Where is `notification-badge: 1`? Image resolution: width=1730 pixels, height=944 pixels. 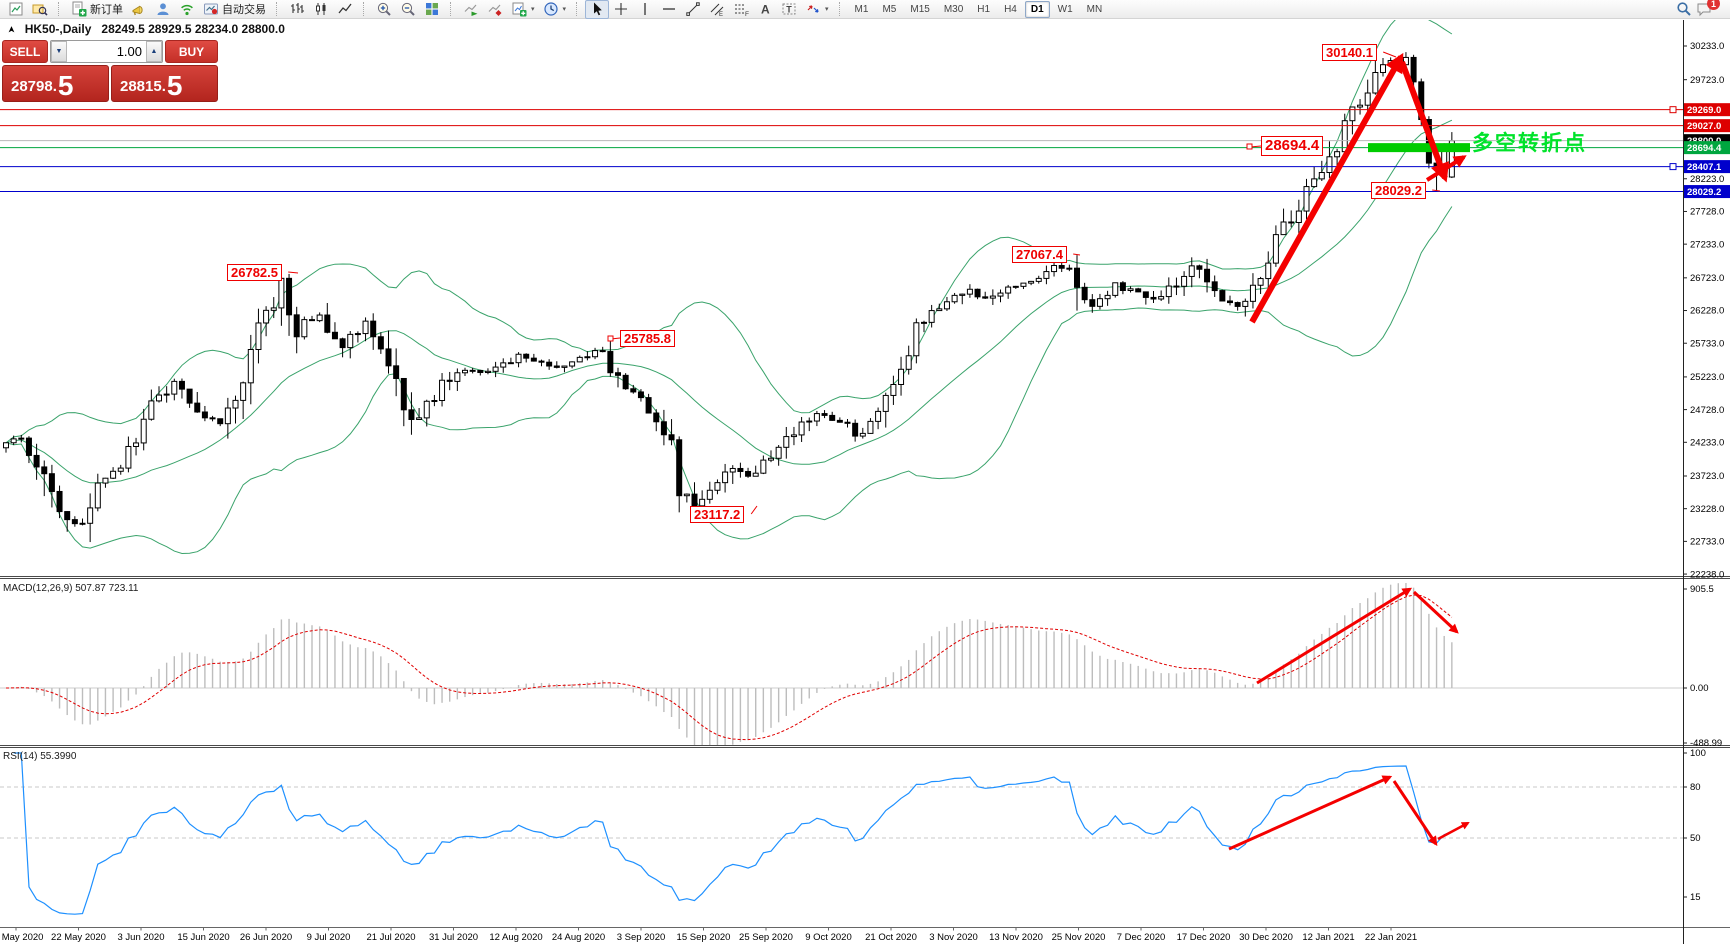 notification-badge: 1 is located at coordinates (1713, 5).